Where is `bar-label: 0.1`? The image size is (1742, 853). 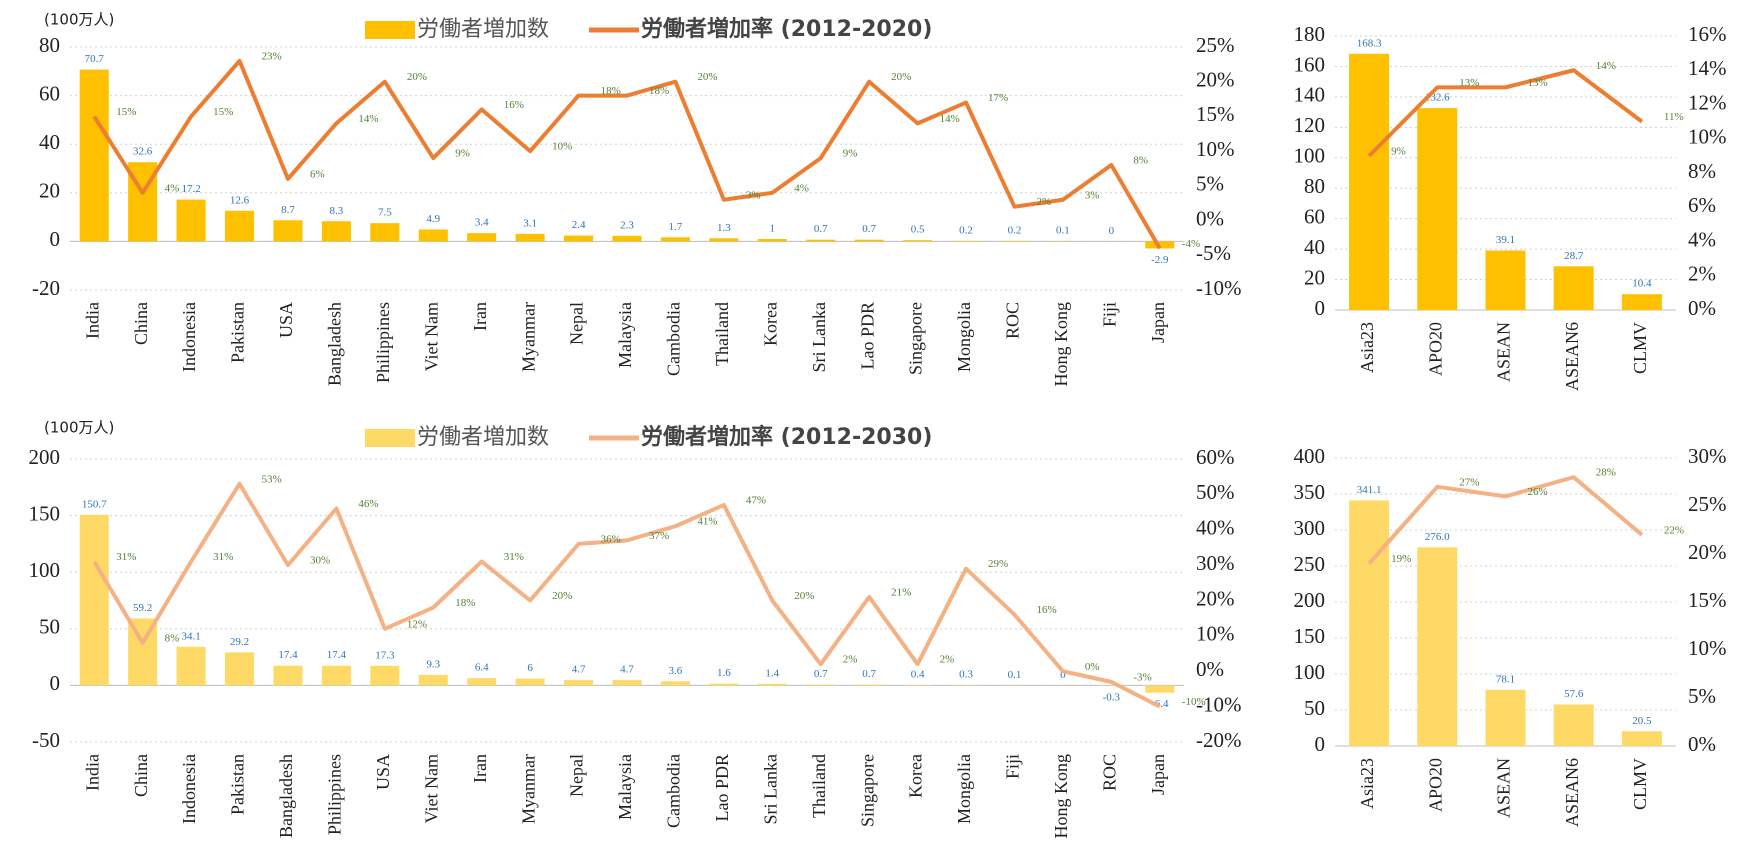
bar-label: 0.1 is located at coordinates (1063, 231).